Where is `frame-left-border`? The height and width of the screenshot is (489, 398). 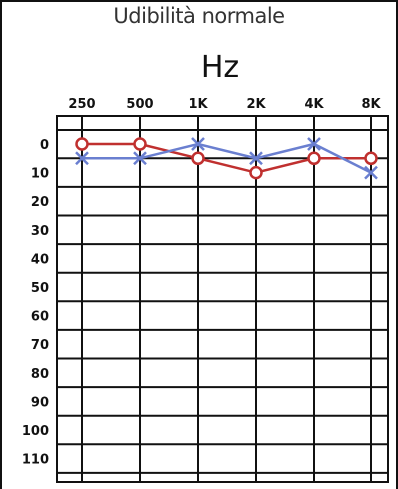 frame-left-border is located at coordinates (1, 244).